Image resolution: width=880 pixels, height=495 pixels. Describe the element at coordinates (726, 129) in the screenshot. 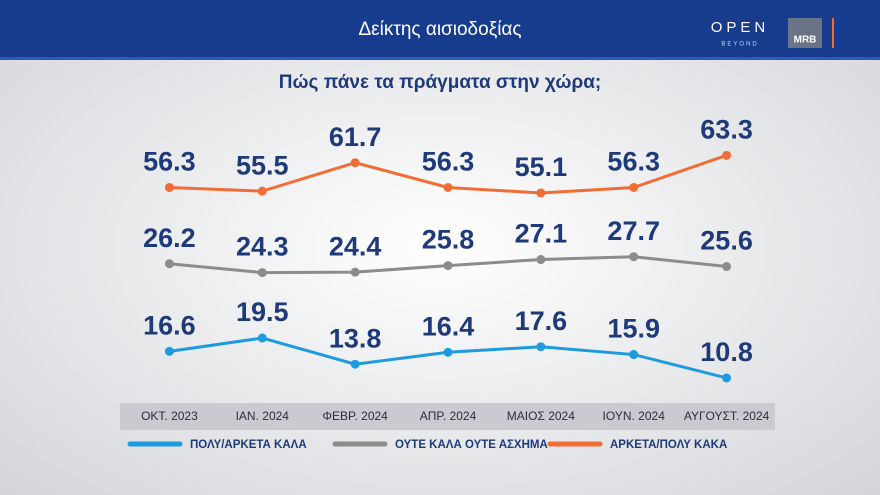

I see `data-label: 63.3` at that location.